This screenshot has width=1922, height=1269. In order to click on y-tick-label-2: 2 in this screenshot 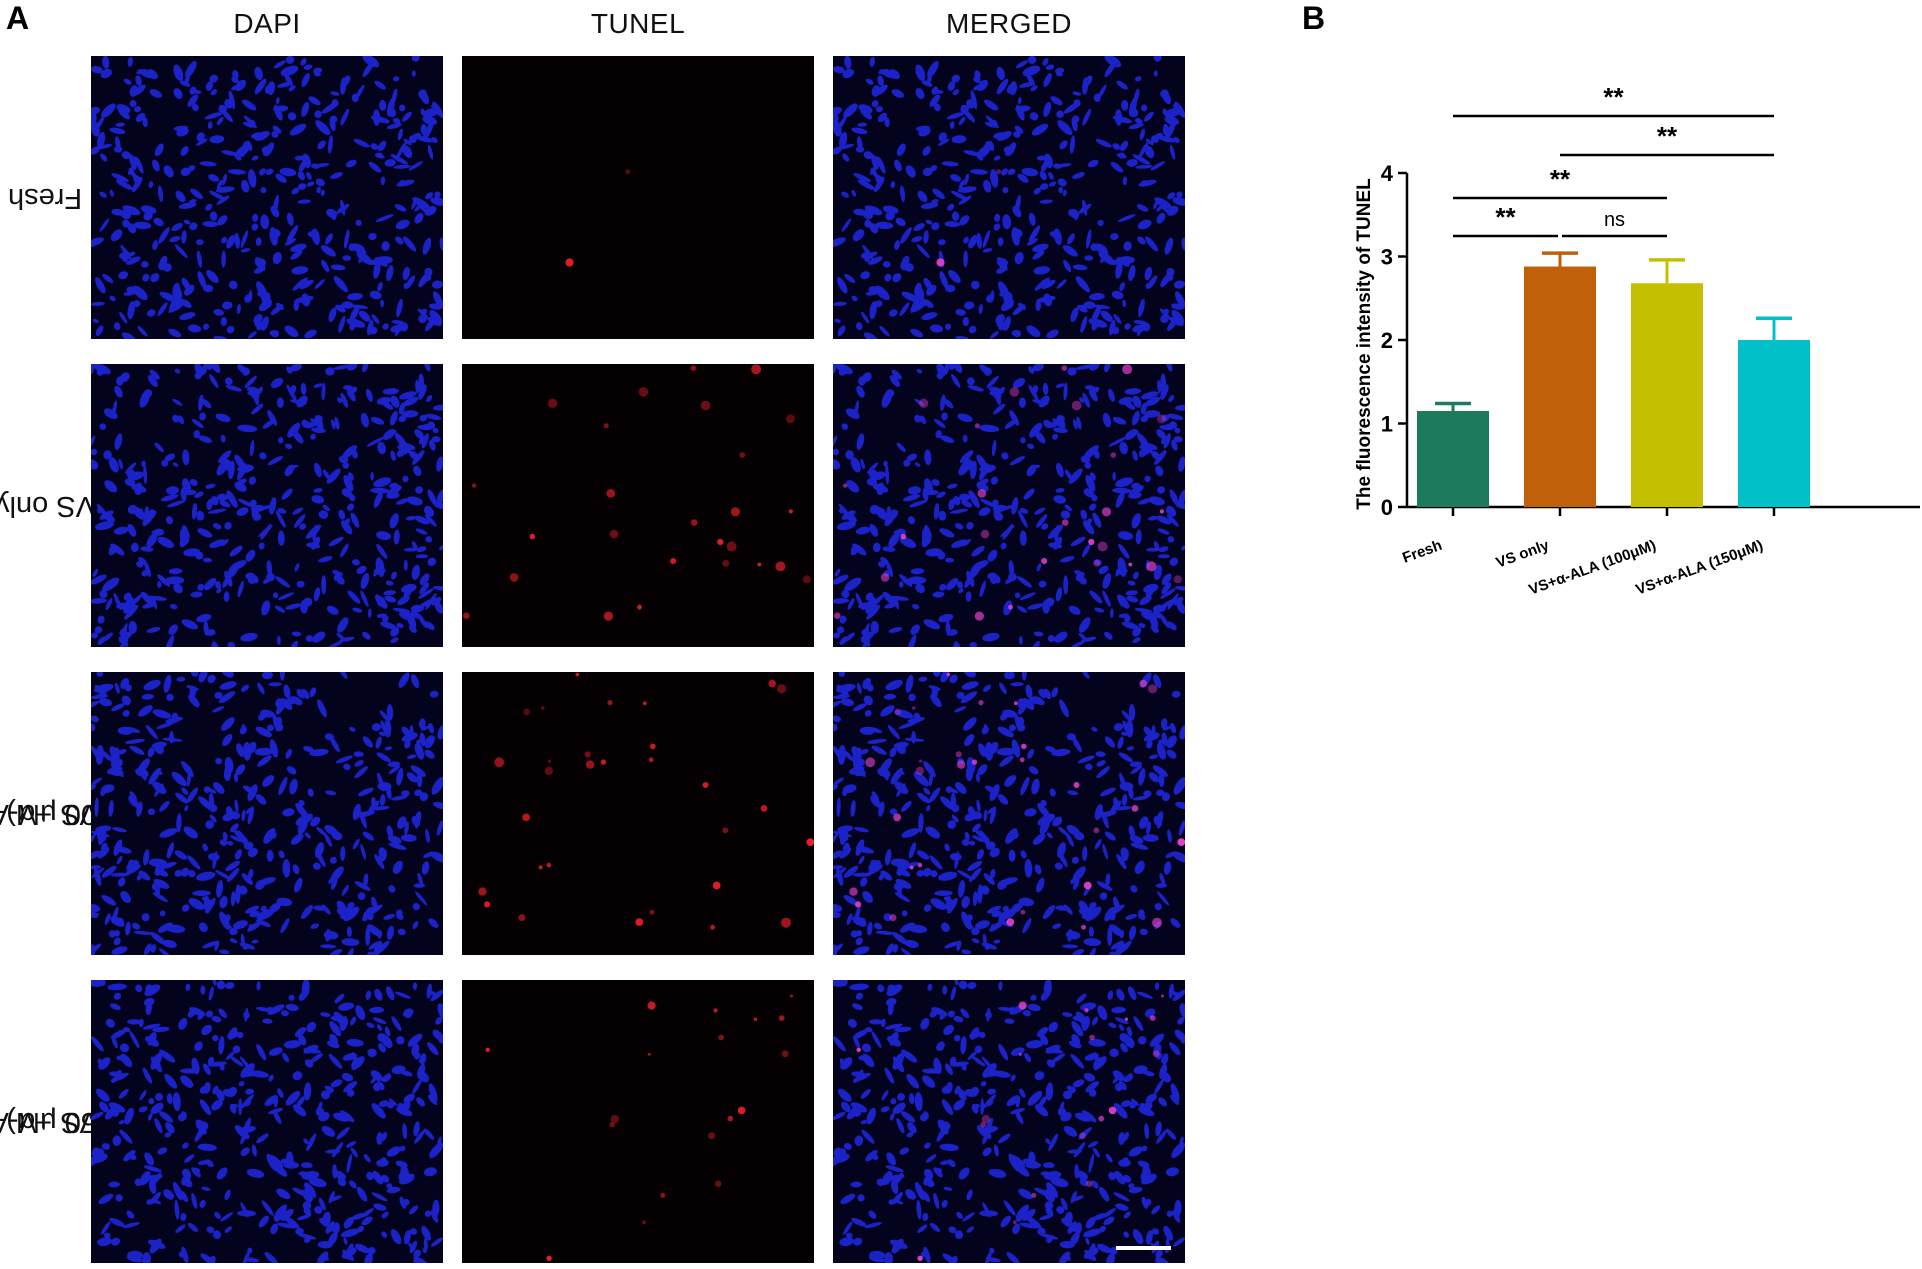, I will do `click(1387, 340)`.